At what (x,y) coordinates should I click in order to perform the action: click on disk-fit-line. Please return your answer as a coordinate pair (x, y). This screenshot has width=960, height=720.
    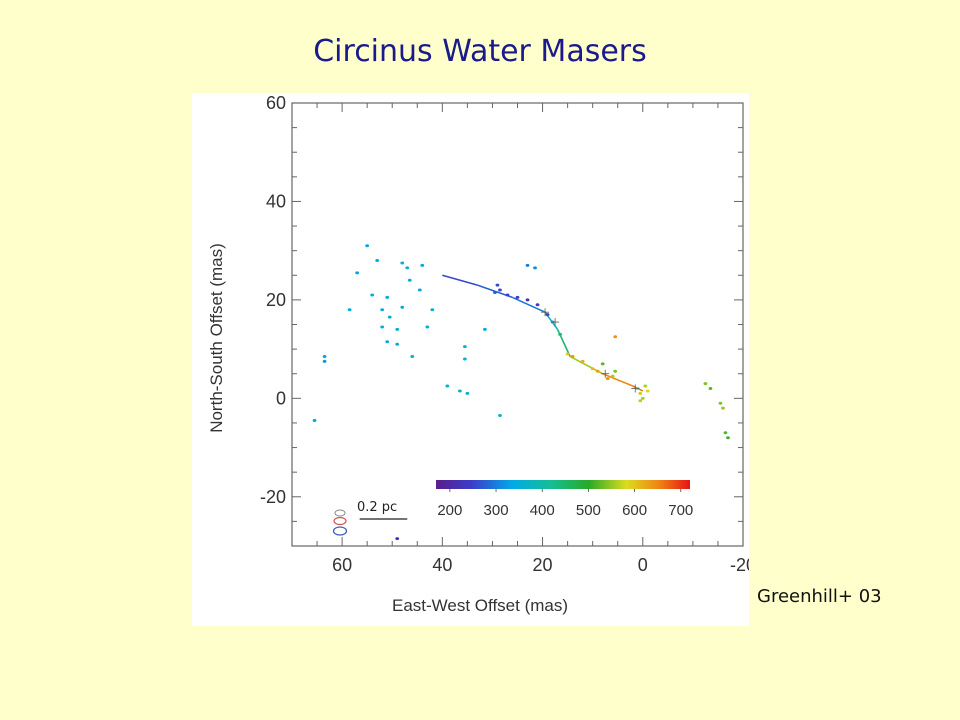
    Looking at the image, I should click on (543, 333).